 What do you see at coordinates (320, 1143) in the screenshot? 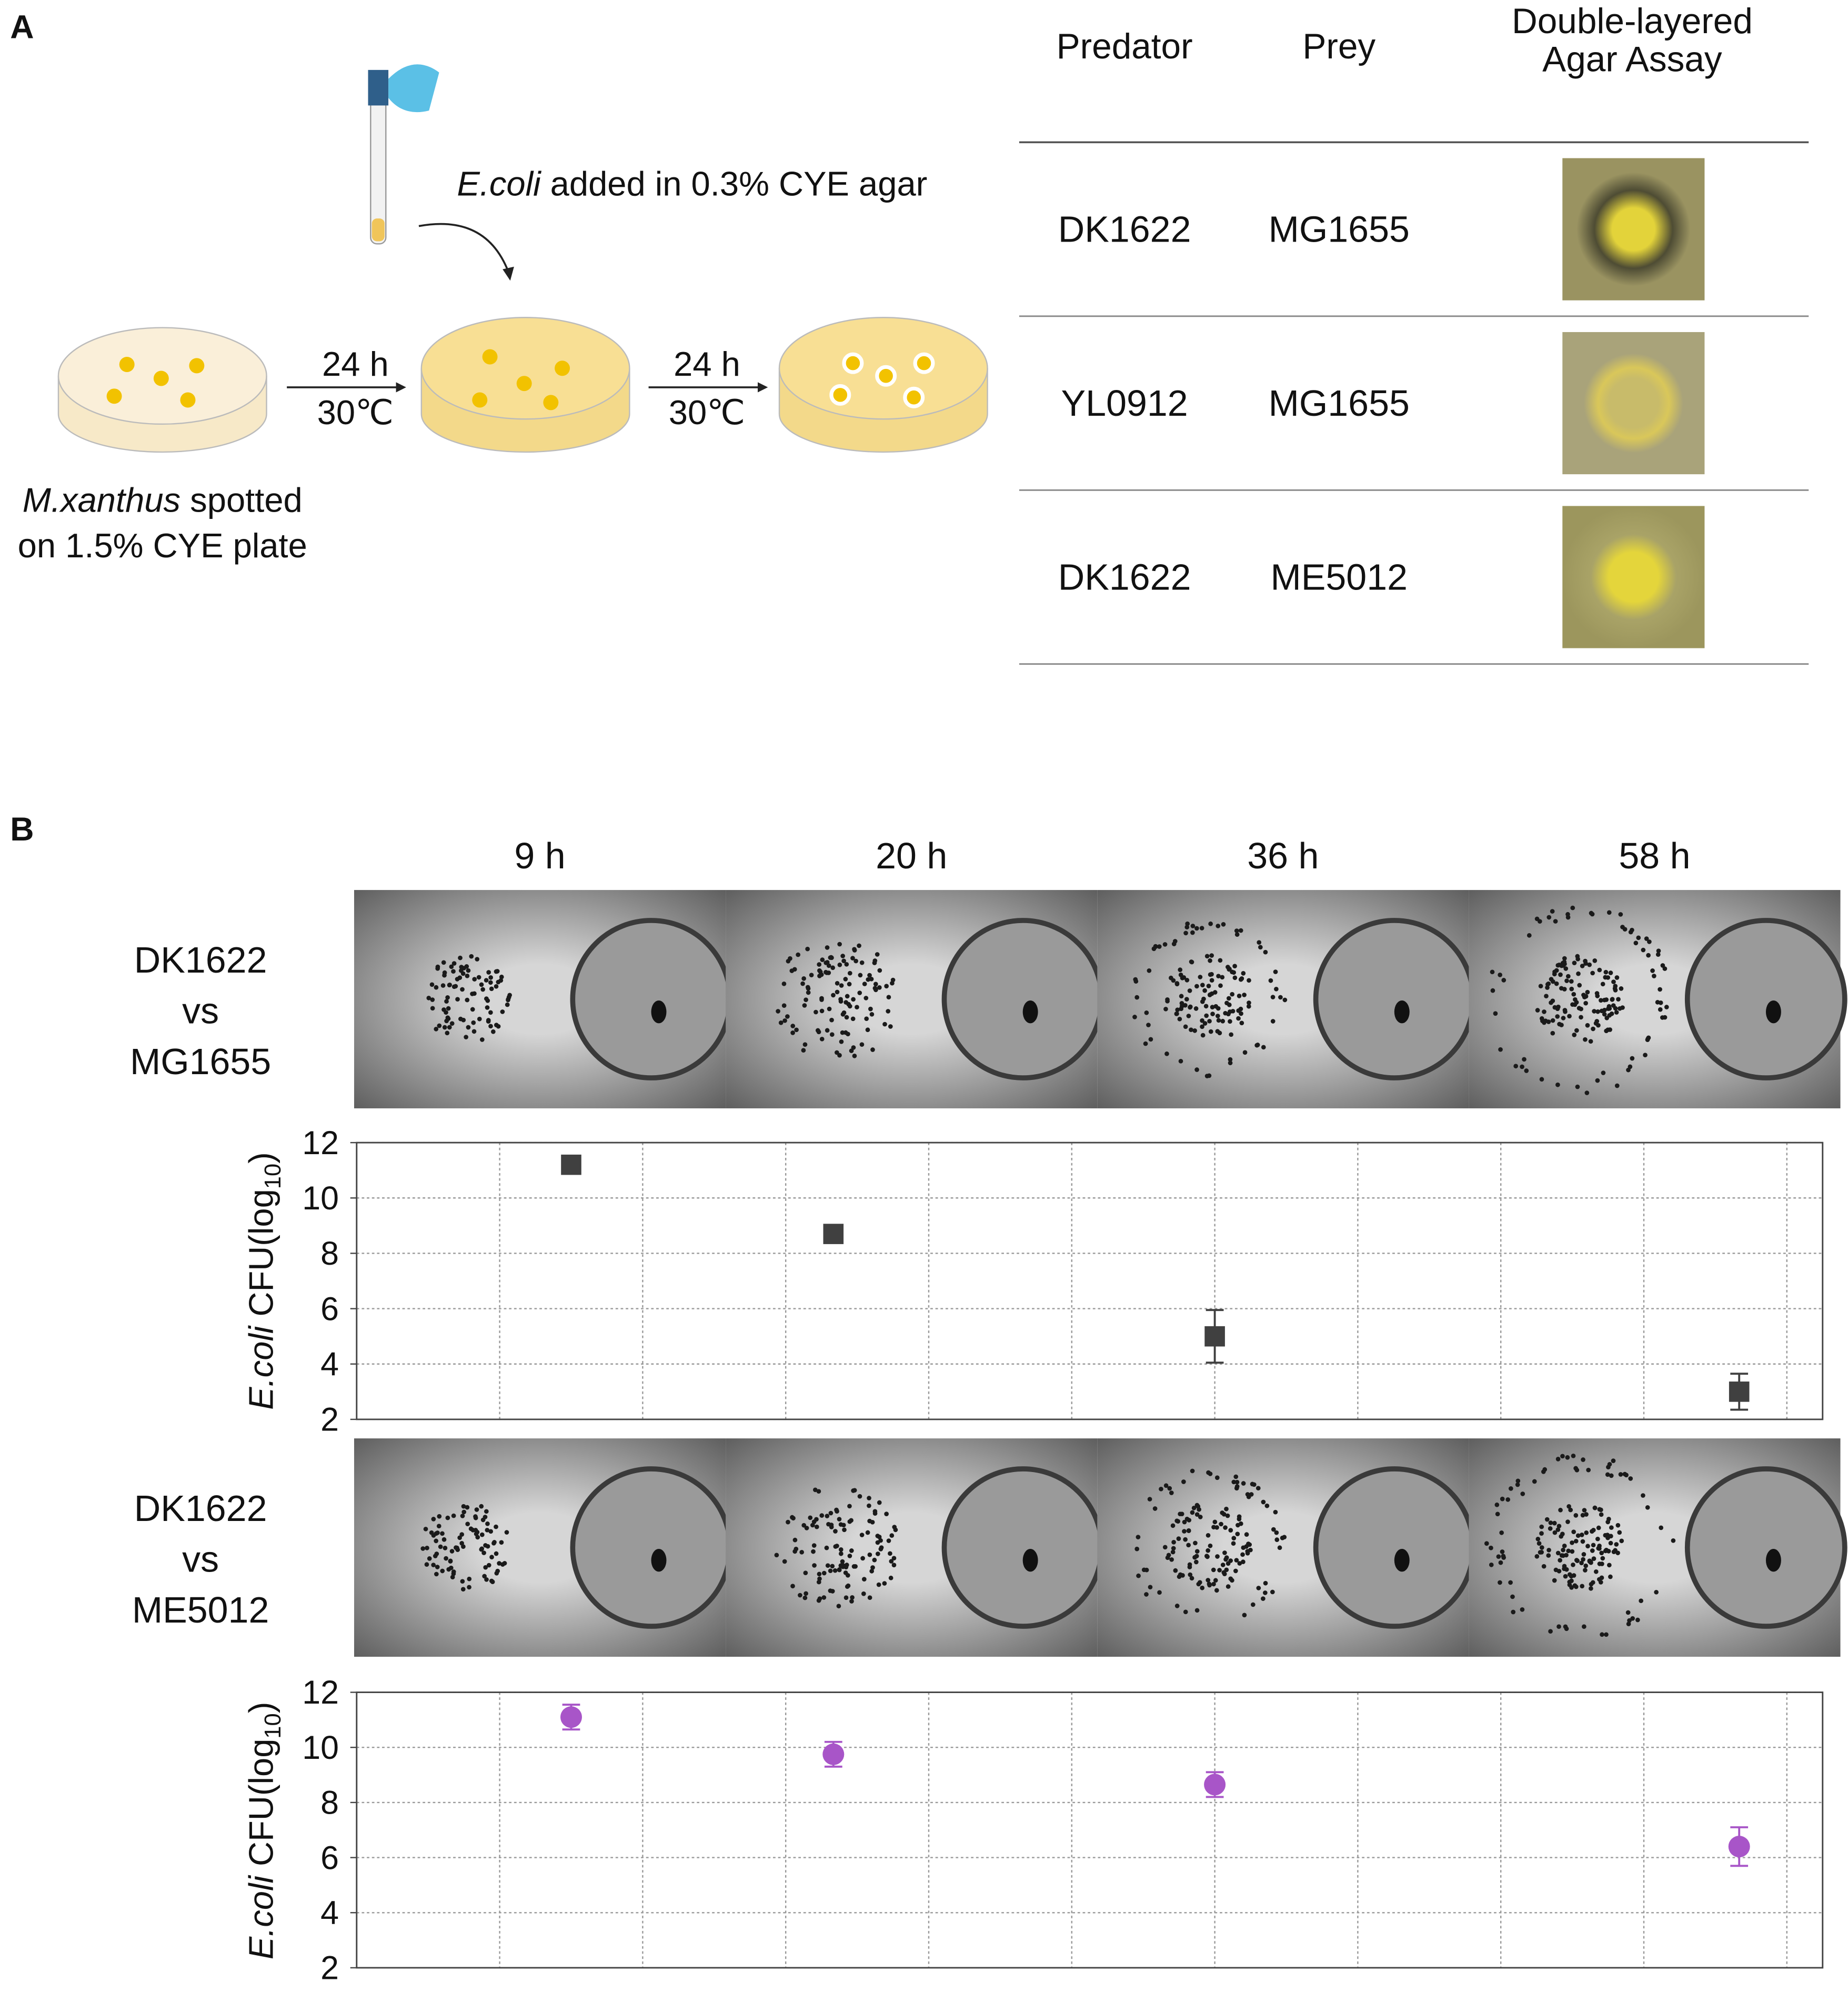
I see `y-tick-label: 12` at bounding box center [320, 1143].